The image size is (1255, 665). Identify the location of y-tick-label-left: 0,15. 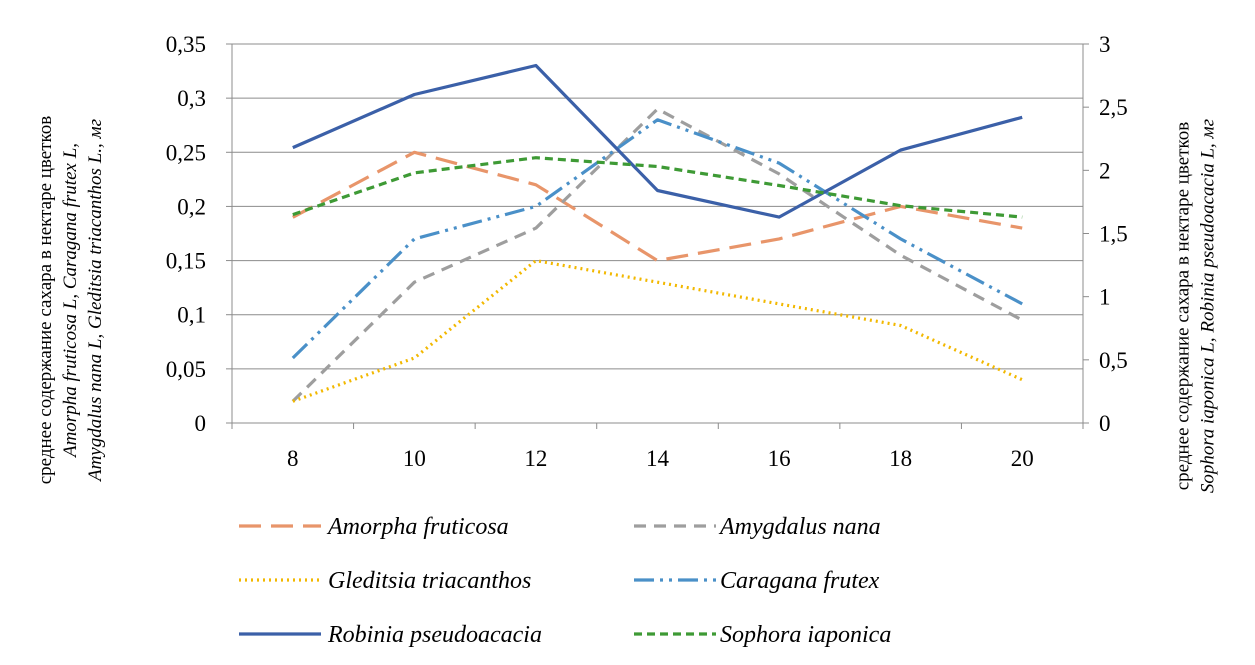
(186, 261).